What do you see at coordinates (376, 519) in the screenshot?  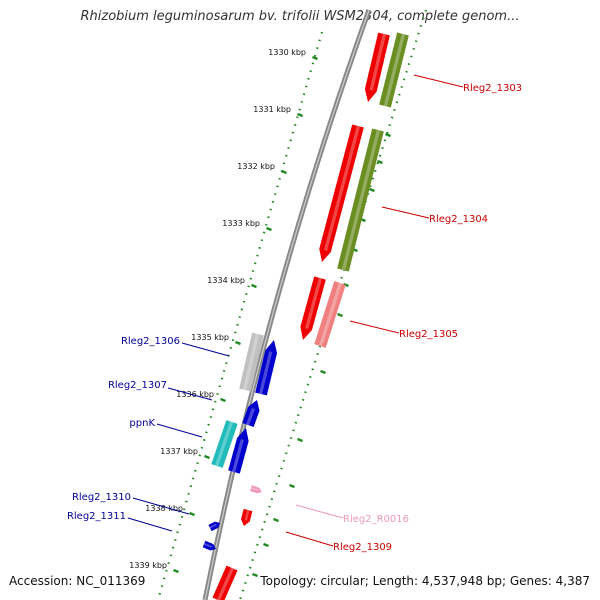 I see `gene-label: Rleg2_R0016` at bounding box center [376, 519].